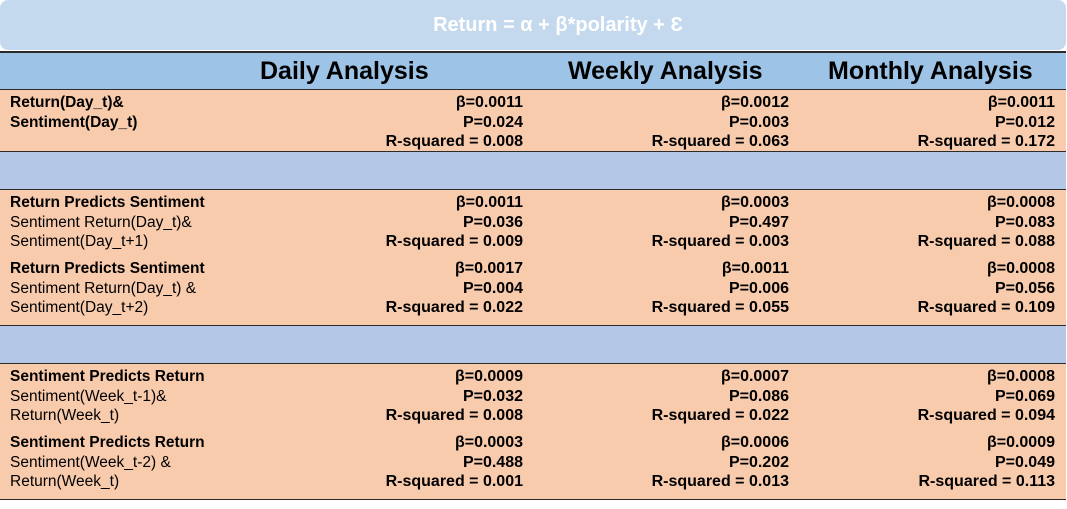 The height and width of the screenshot is (509, 1067). Describe the element at coordinates (986, 122) in the screenshot. I see `cell-monthly: β=0.0011 P=0.012 R-squared = 0.172` at that location.